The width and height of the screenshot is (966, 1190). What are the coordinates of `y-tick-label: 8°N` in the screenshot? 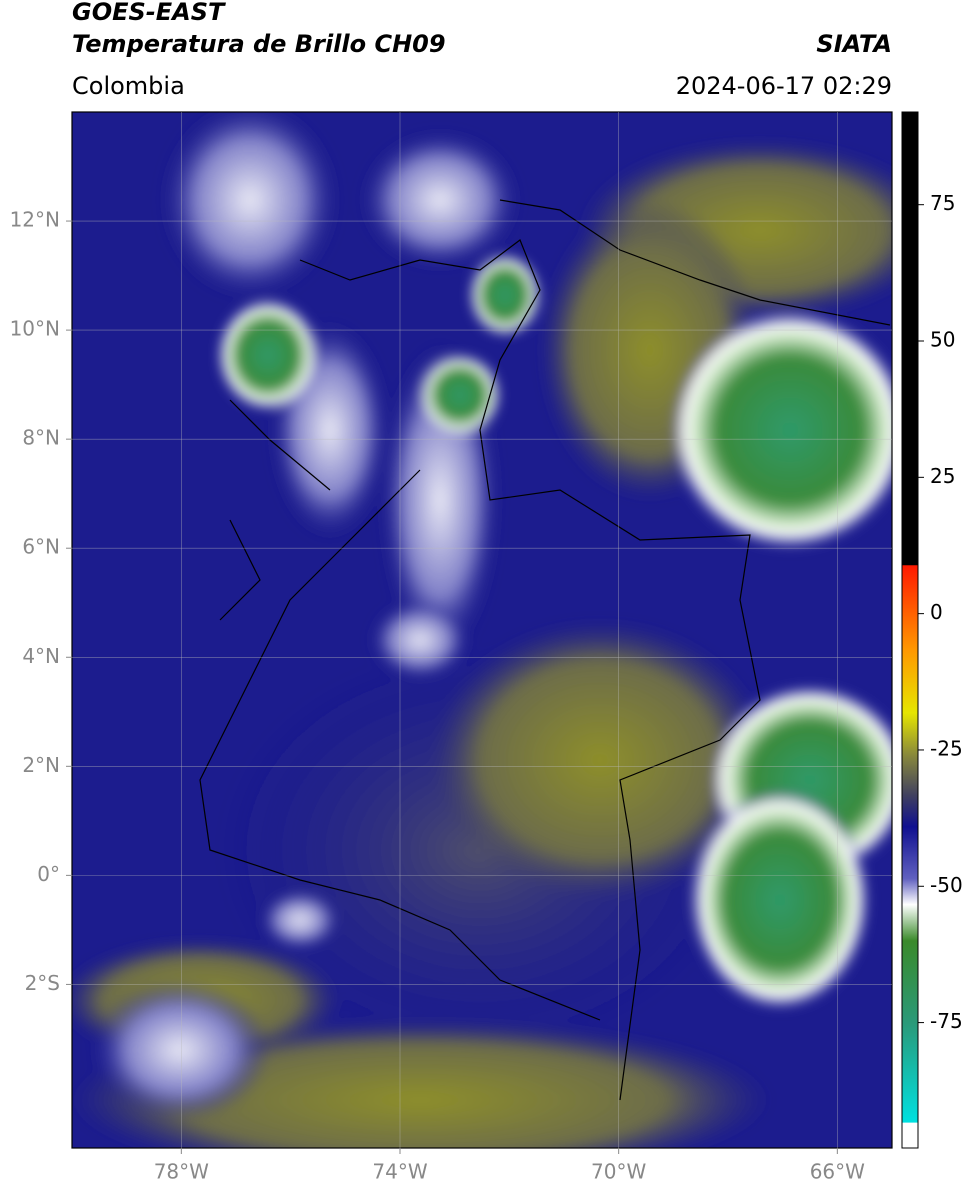 It's located at (41, 438).